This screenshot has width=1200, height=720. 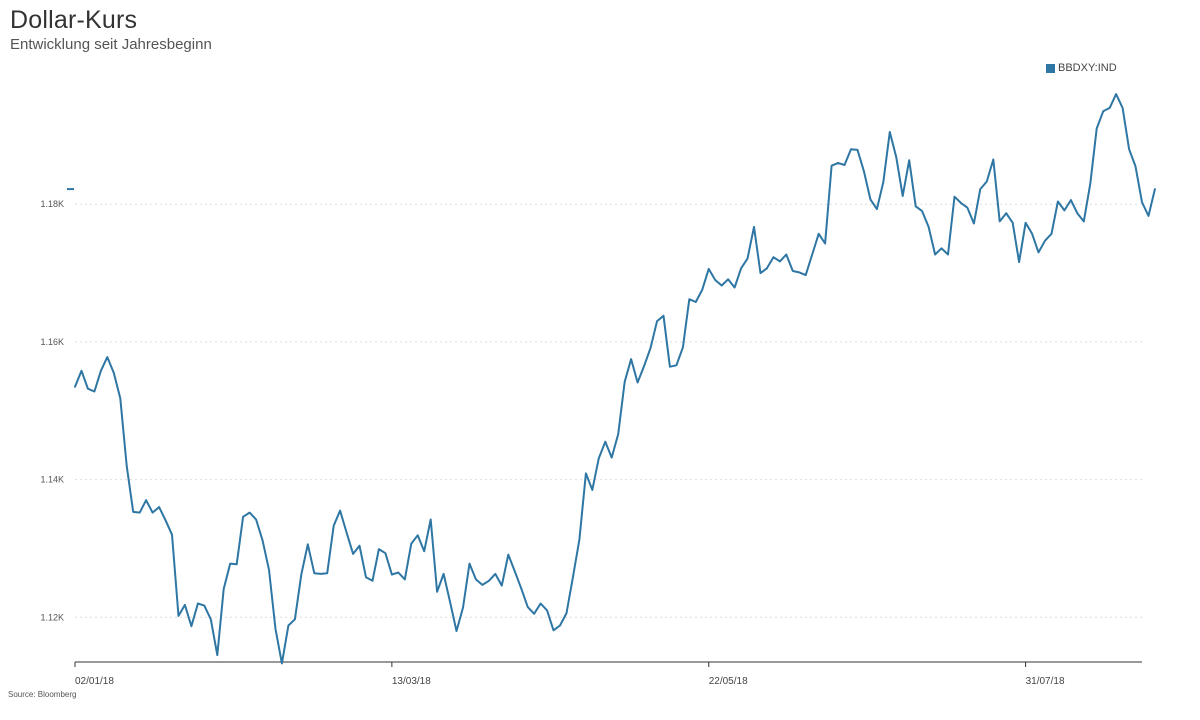 I want to click on chart-title: Dollar-Kurs, so click(x=74, y=20).